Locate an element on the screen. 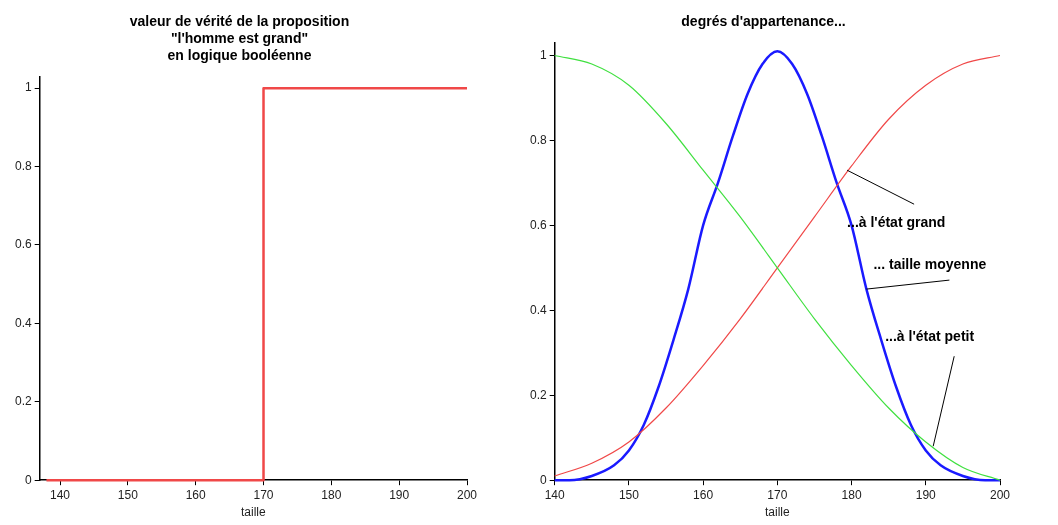  annotation: ... taille moyenne is located at coordinates (930, 263).